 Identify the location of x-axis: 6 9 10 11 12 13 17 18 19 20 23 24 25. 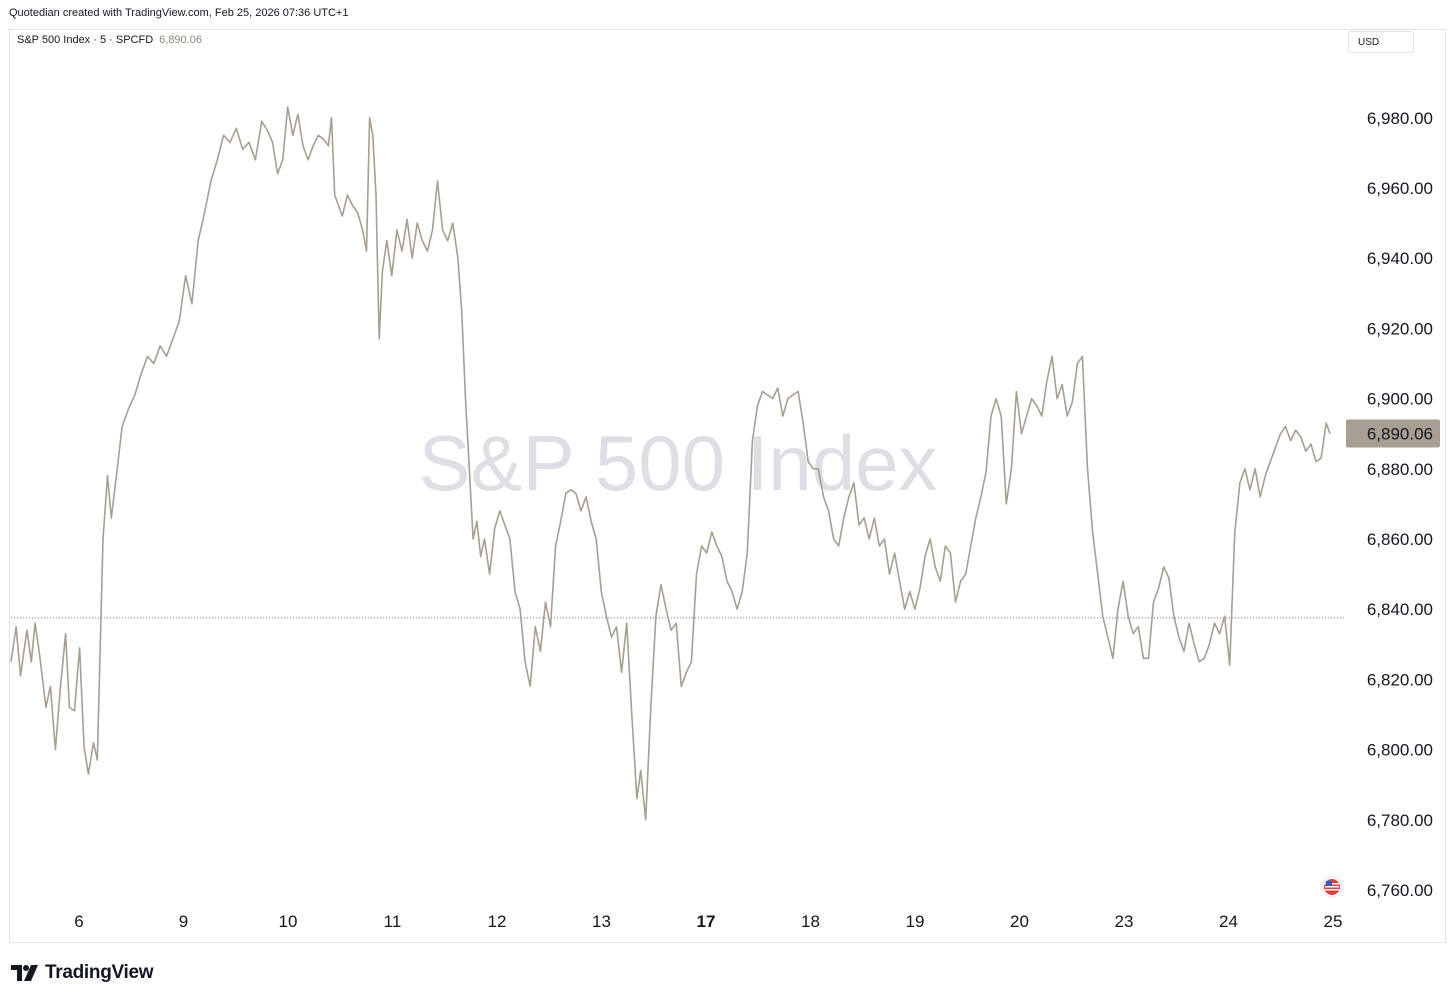
(708, 921).